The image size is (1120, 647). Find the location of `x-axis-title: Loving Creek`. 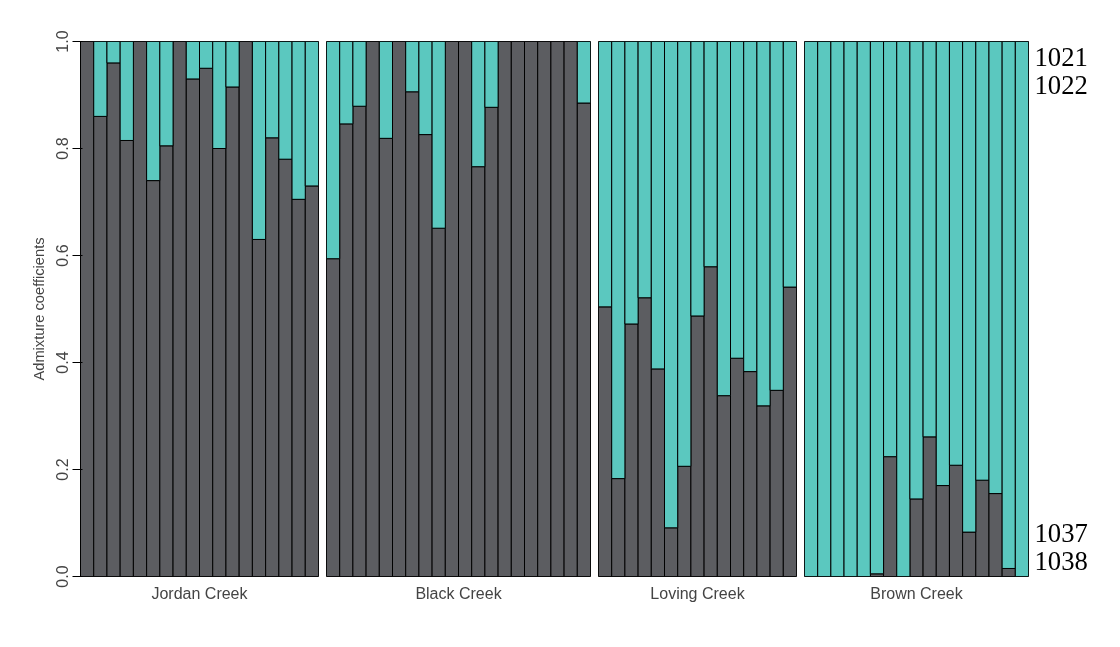

x-axis-title: Loving Creek is located at coordinates (698, 593).